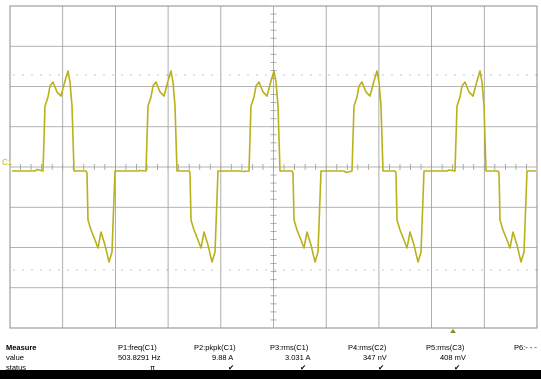 This screenshot has height=379, width=541. What do you see at coordinates (445, 347) in the screenshot?
I see `param-name-p5: P5:rms(C3)` at bounding box center [445, 347].